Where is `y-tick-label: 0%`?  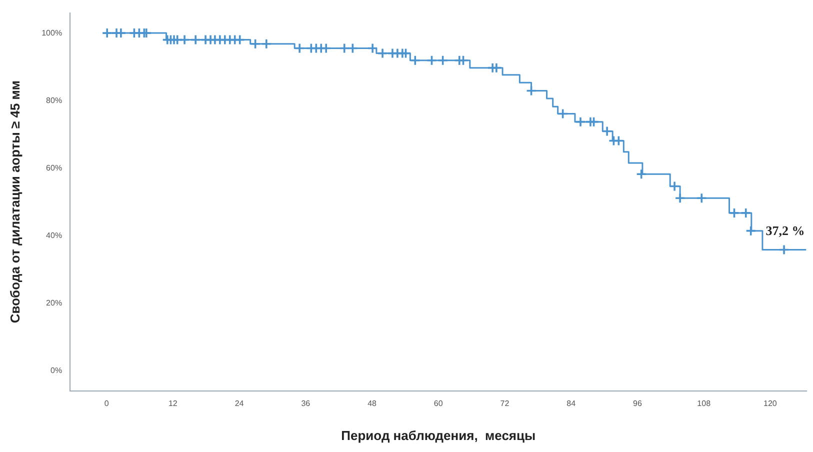
y-tick-label: 0% is located at coordinates (56, 370).